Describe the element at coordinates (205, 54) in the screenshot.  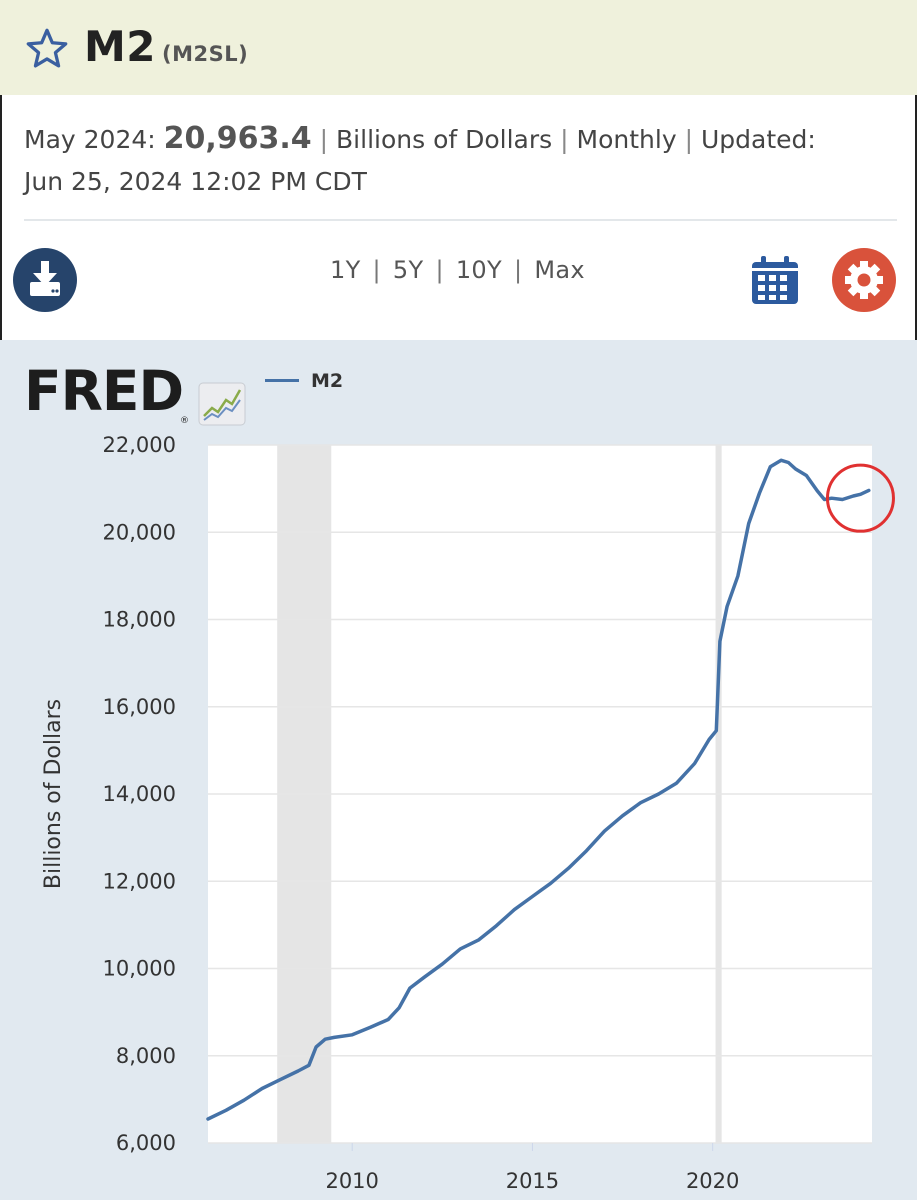
I see `series-id: (M2SL)` at that location.